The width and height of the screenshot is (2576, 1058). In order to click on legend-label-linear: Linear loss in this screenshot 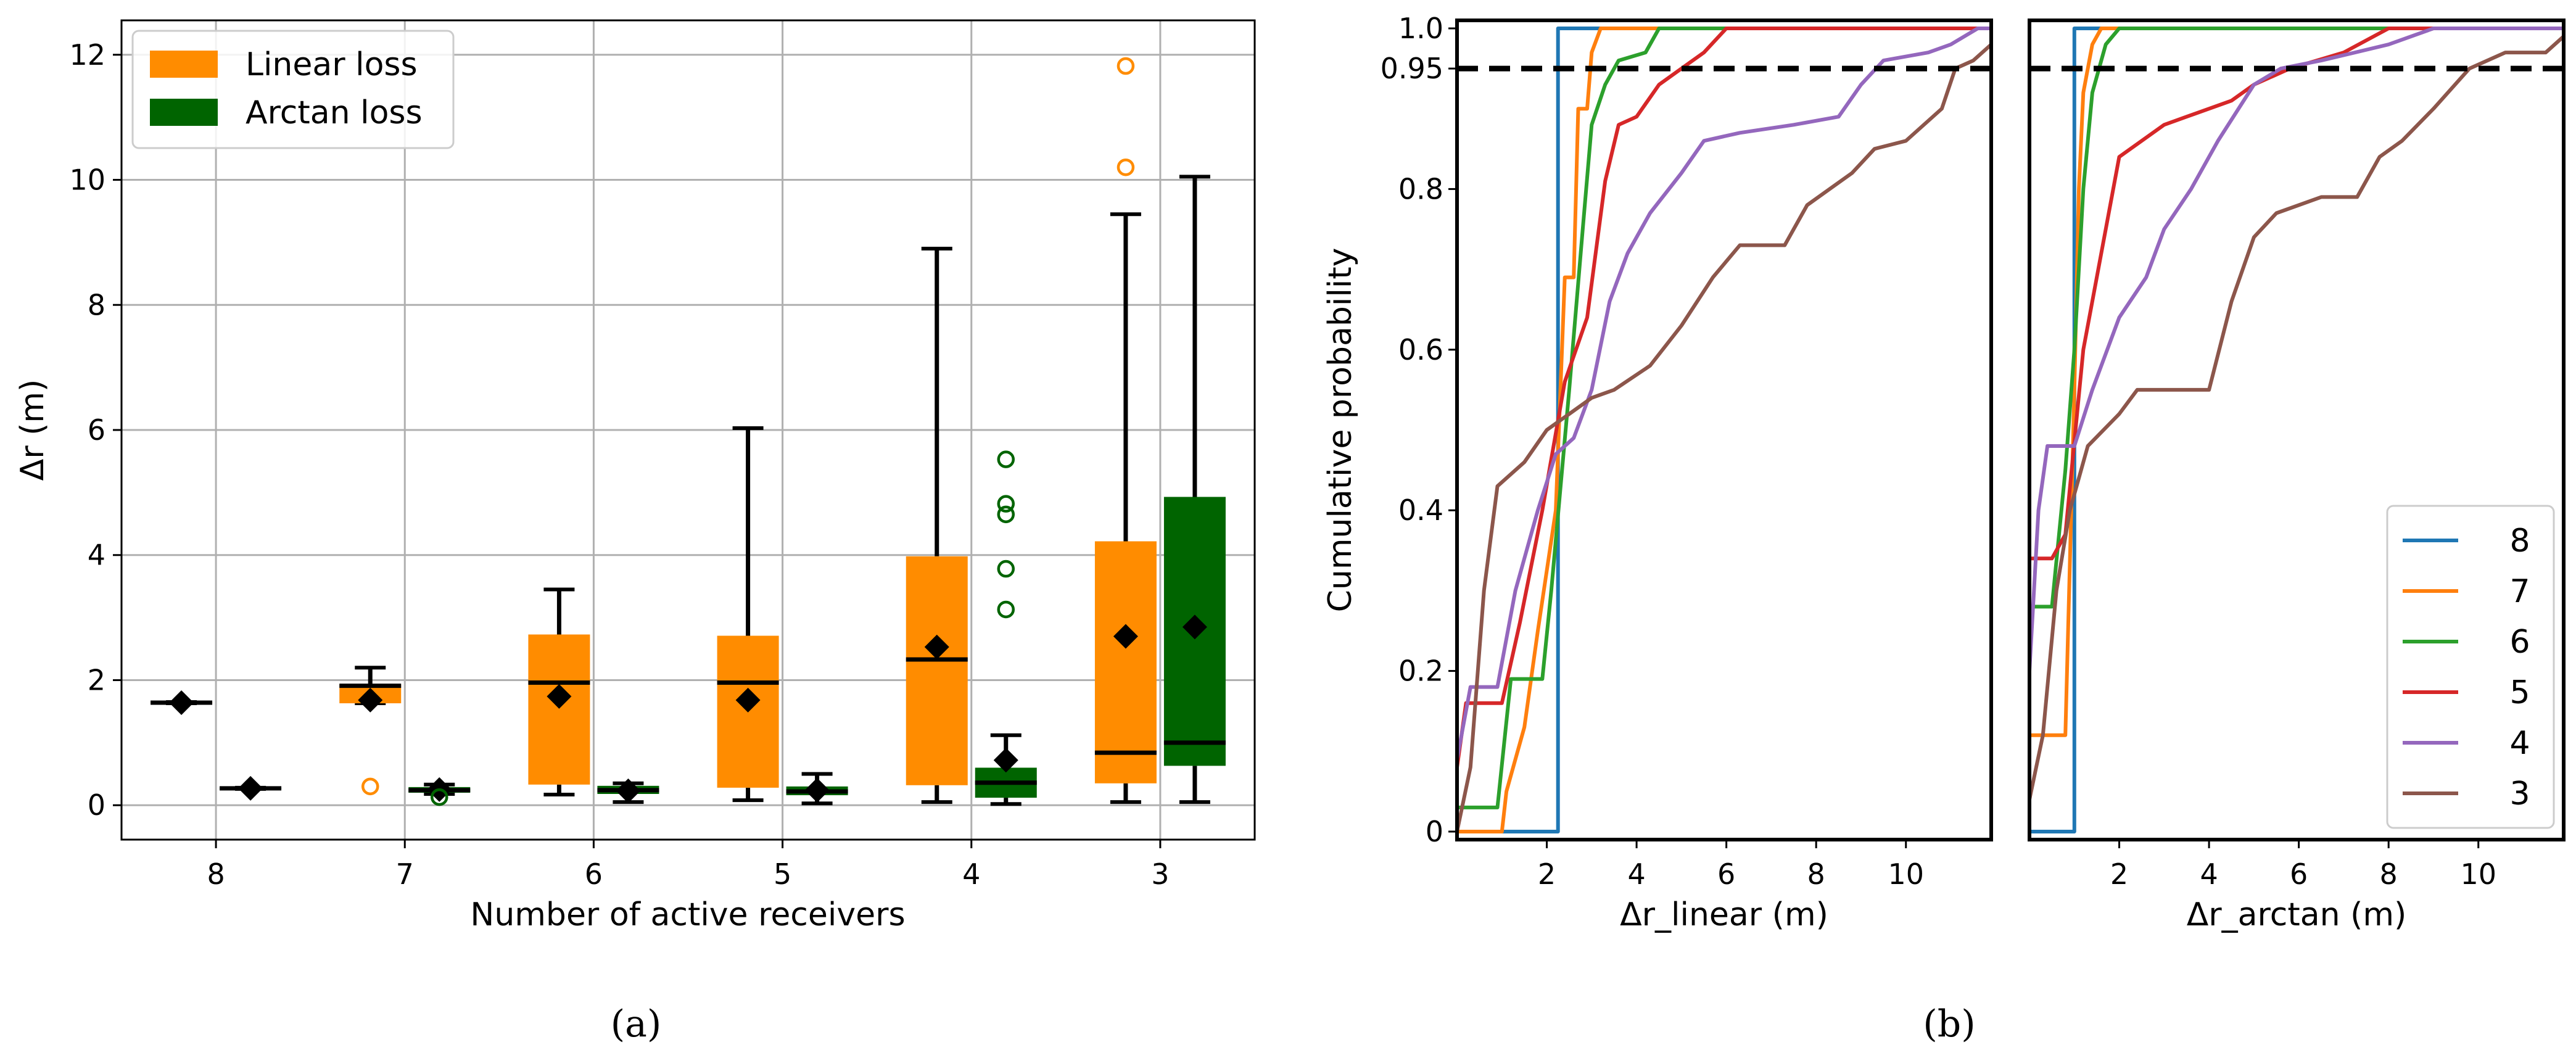, I will do `click(332, 64)`.